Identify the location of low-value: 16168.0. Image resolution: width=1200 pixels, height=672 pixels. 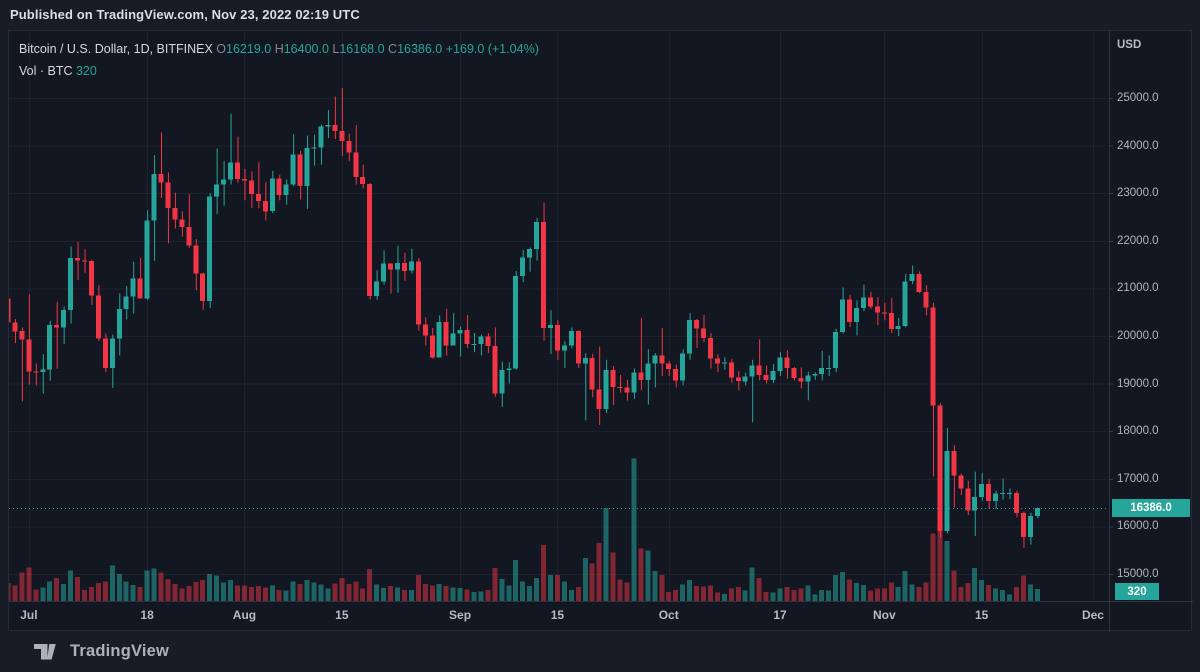
(362, 49).